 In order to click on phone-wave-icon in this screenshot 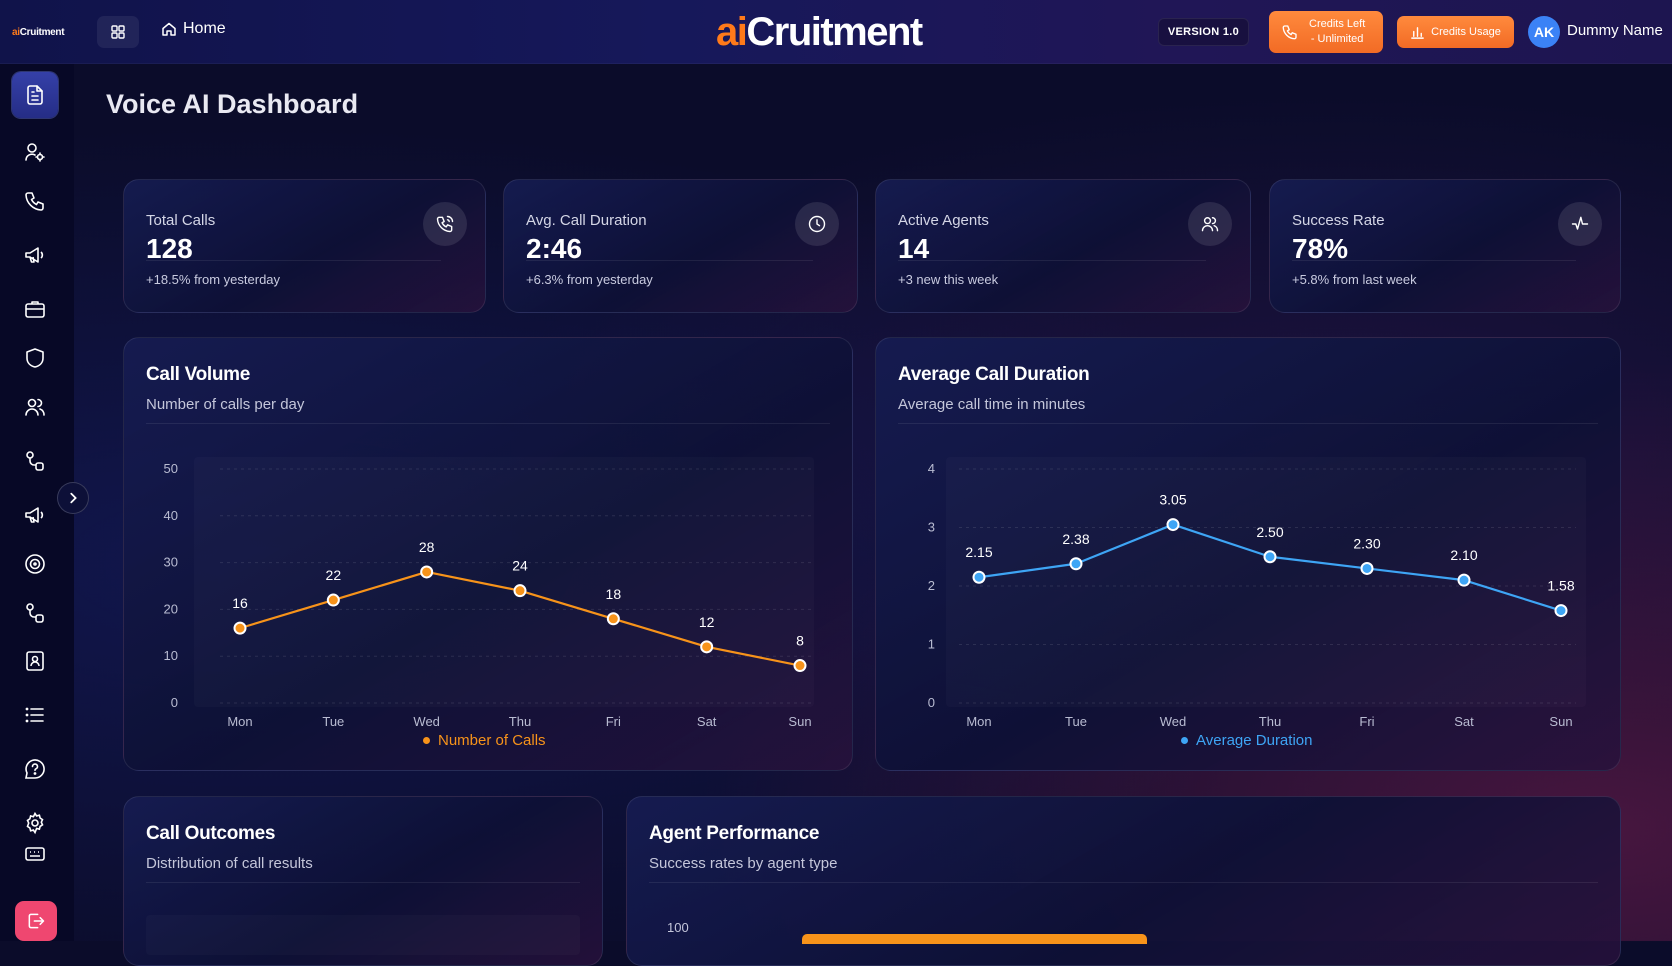, I will do `click(445, 224)`.